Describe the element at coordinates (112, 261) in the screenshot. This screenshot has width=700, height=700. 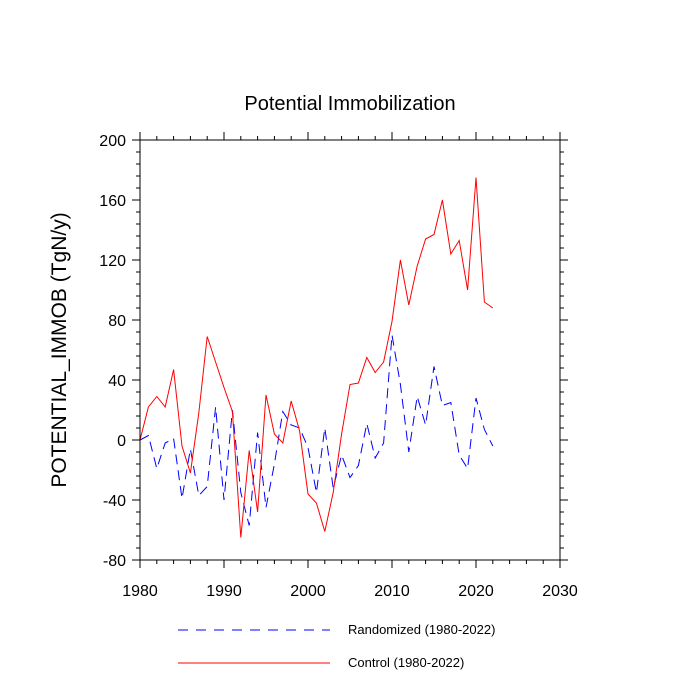
I see `y-tick-label: 120` at that location.